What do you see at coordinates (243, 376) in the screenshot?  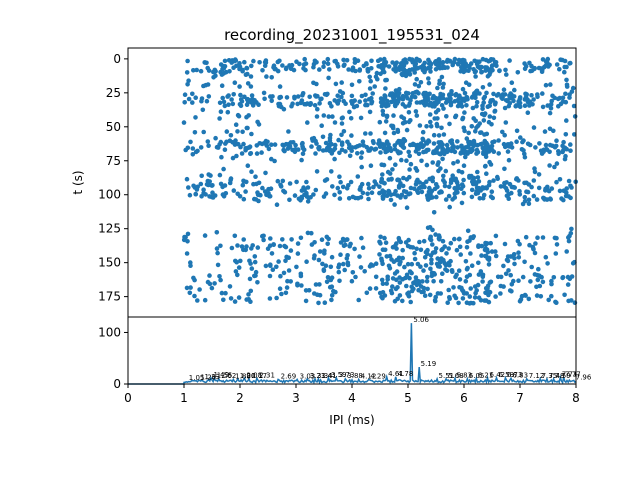 I see `peak-label: 1.88` at bounding box center [243, 376].